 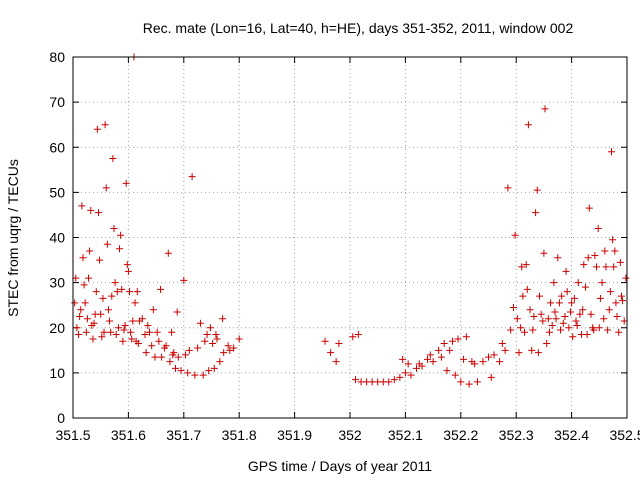 I want to click on x-tick-label: 352.3, so click(x=516, y=435).